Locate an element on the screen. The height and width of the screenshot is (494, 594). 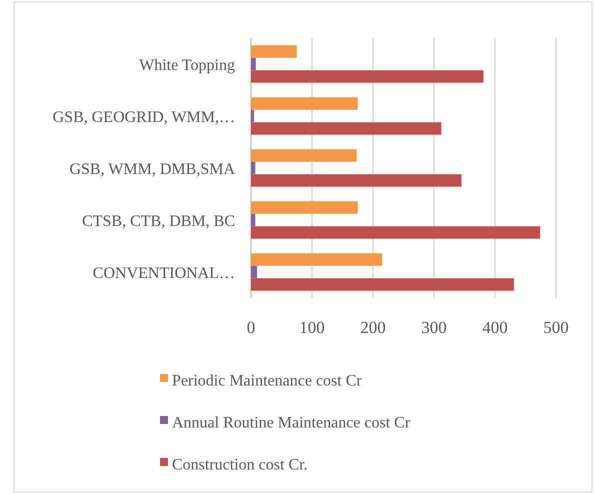
x-tick-label: 100 is located at coordinates (312, 327).